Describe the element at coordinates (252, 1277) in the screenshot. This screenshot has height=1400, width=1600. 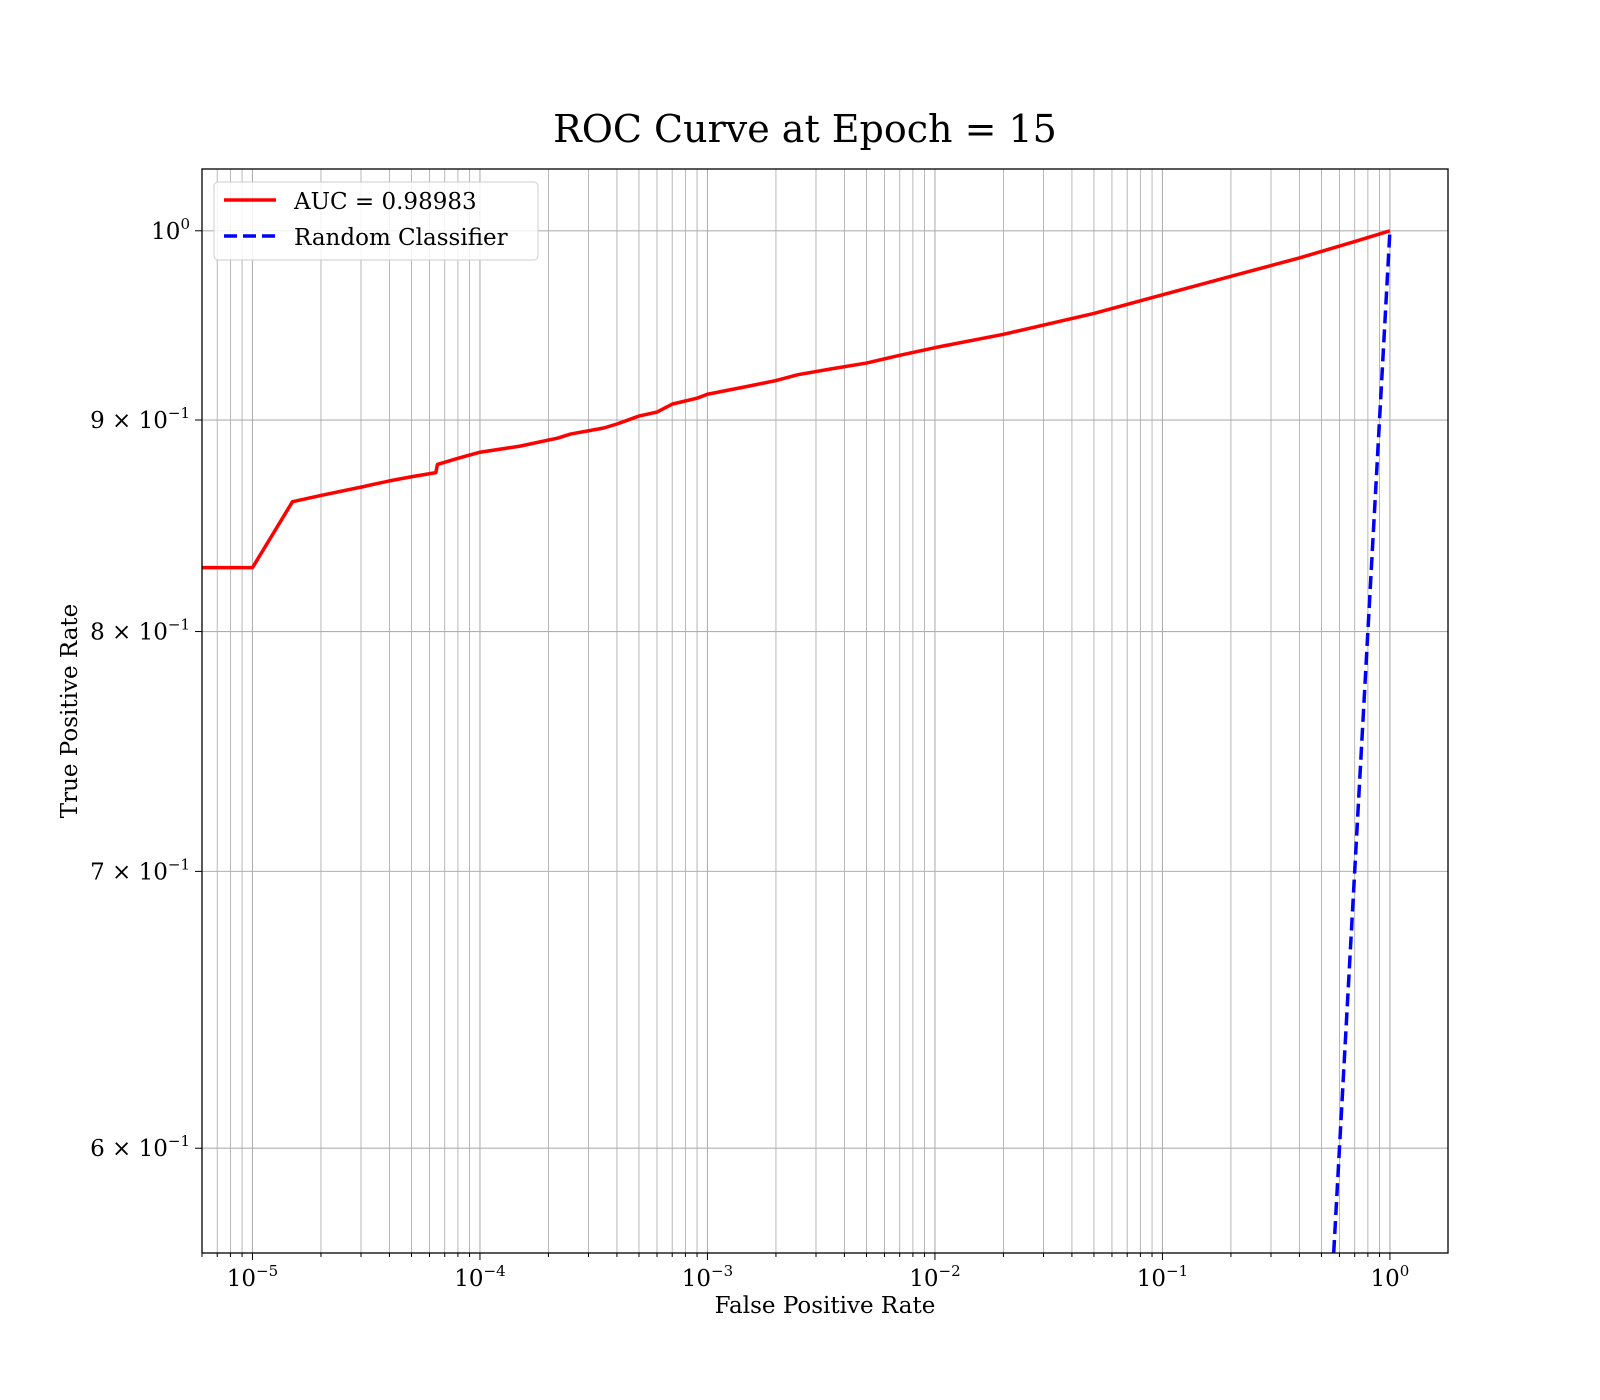
I see `x-tick-label: 10⁻⁵` at that location.